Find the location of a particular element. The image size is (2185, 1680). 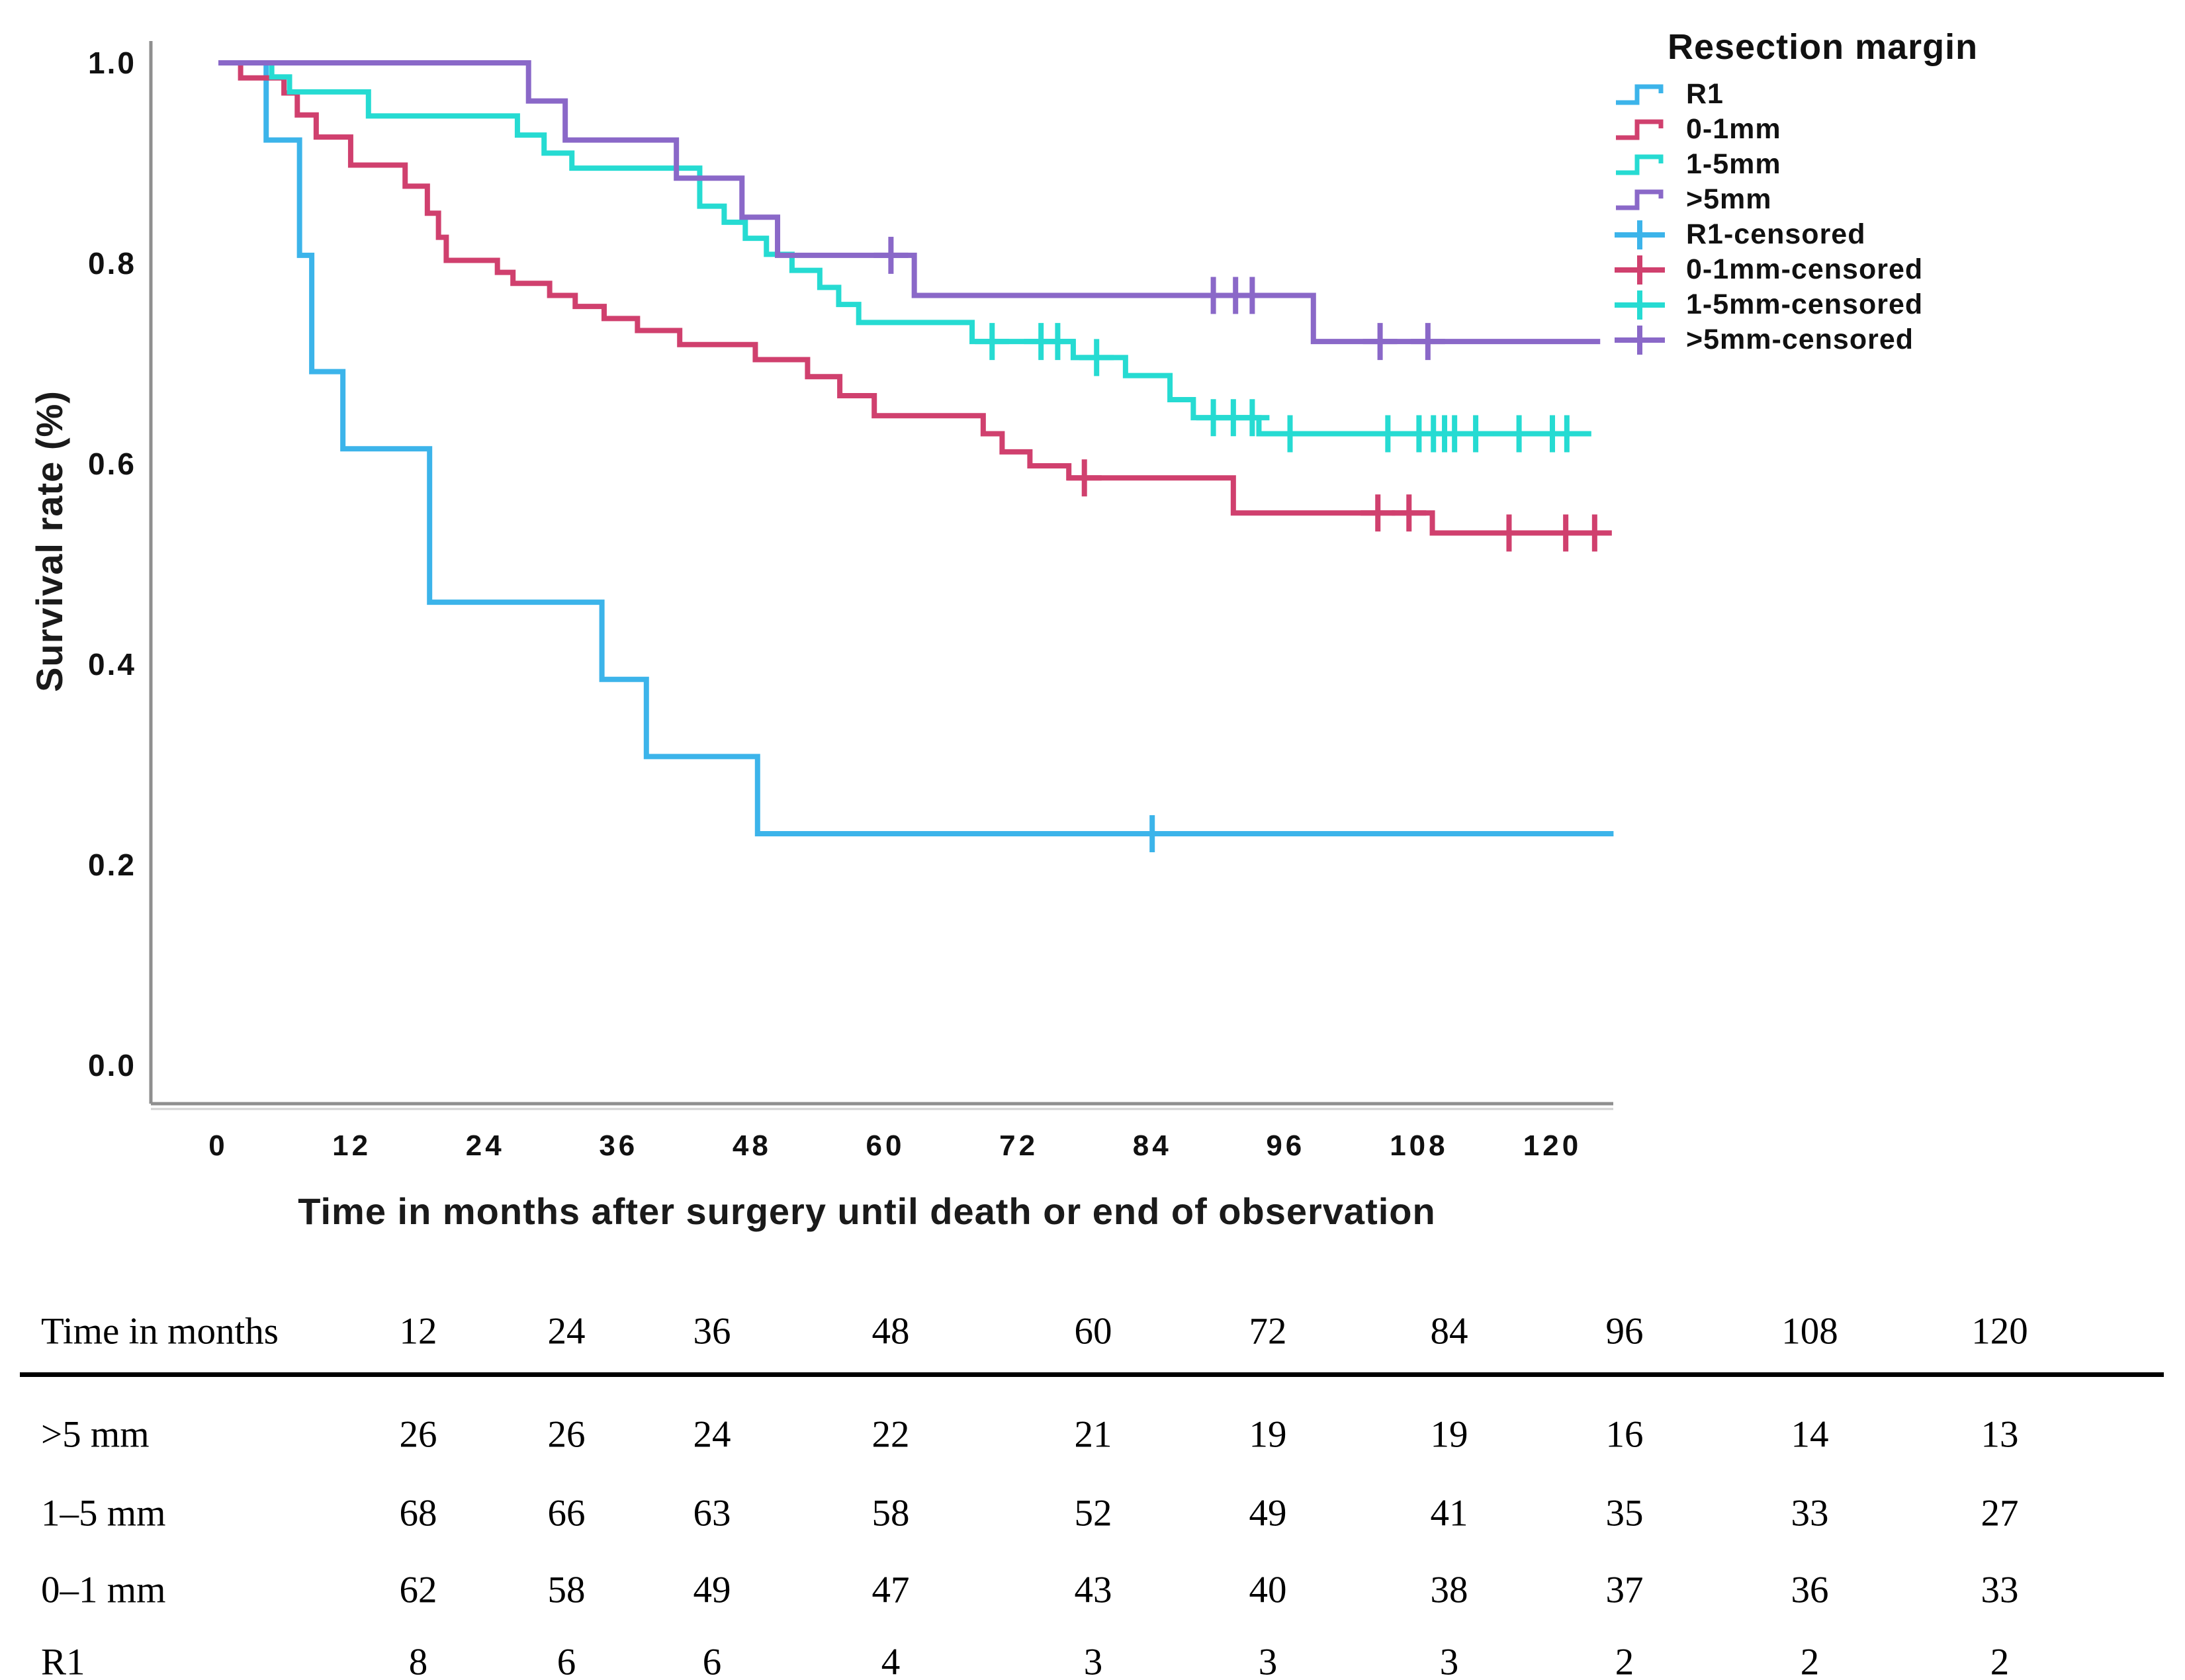

x-tick-label: 84 is located at coordinates (1152, 1145).